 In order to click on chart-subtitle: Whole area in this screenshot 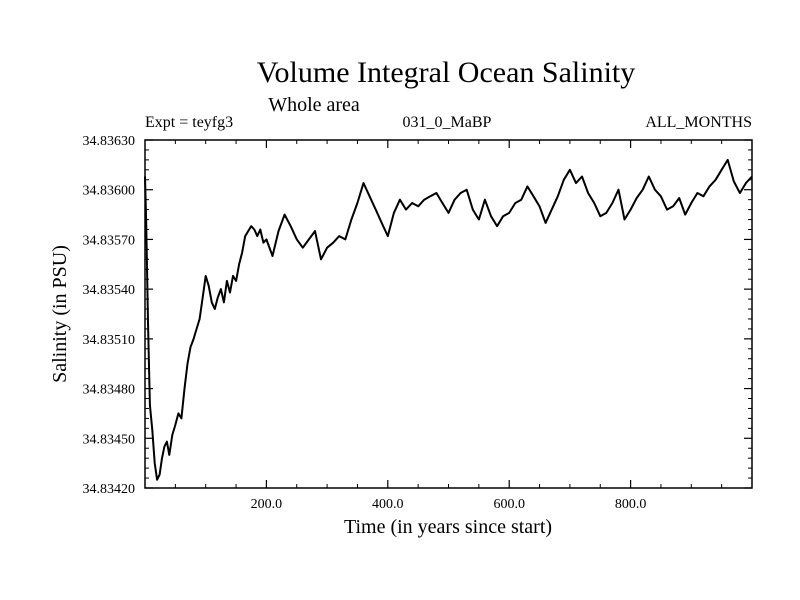, I will do `click(314, 105)`.